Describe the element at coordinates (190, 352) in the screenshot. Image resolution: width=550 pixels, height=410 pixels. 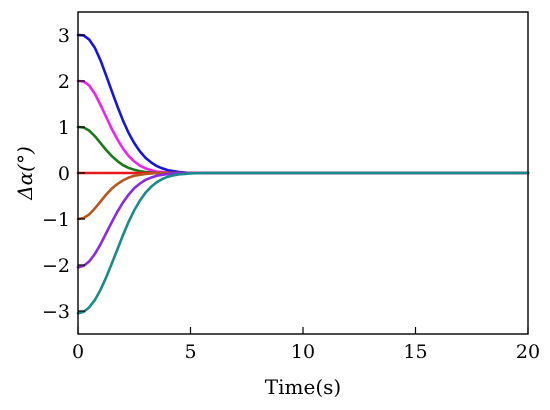
I see `x-tick-label: 5` at that location.